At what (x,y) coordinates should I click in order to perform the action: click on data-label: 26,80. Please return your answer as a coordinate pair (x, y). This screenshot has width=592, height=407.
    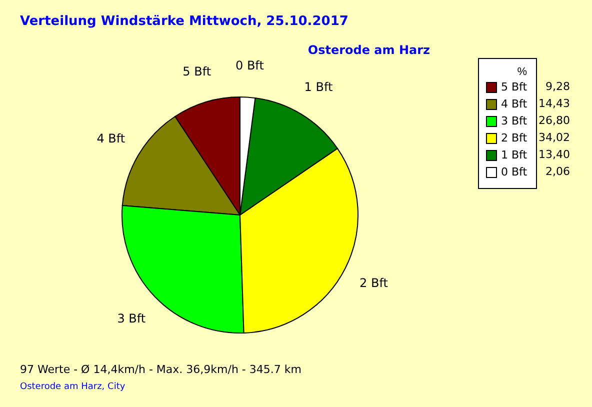
    Looking at the image, I should click on (554, 120).